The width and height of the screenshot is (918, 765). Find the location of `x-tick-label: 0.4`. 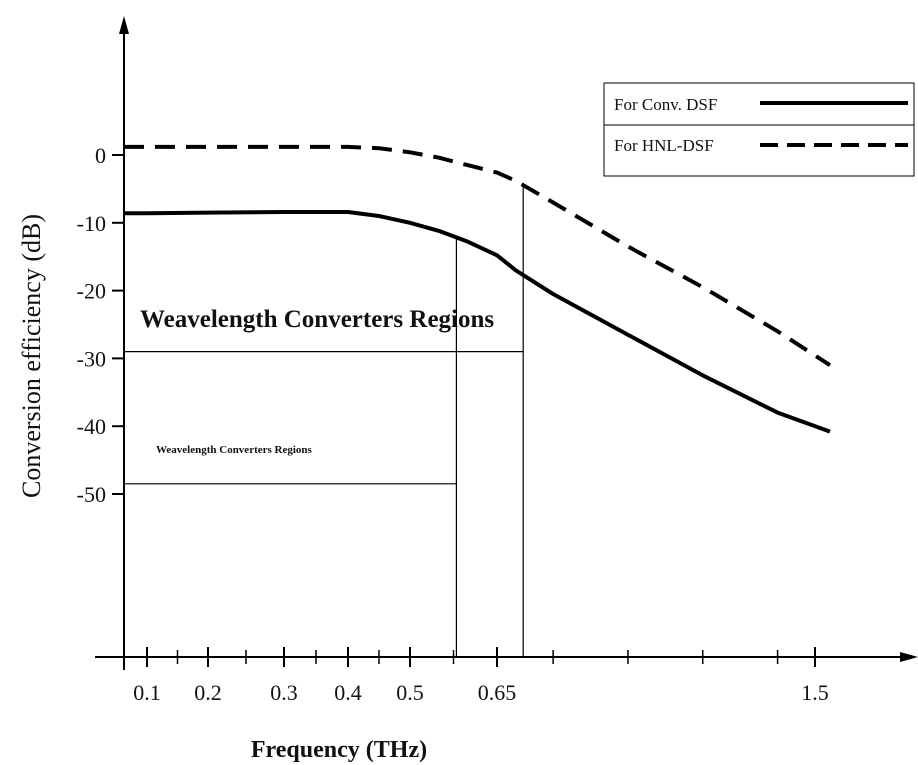

x-tick-label: 0.4 is located at coordinates (348, 692).